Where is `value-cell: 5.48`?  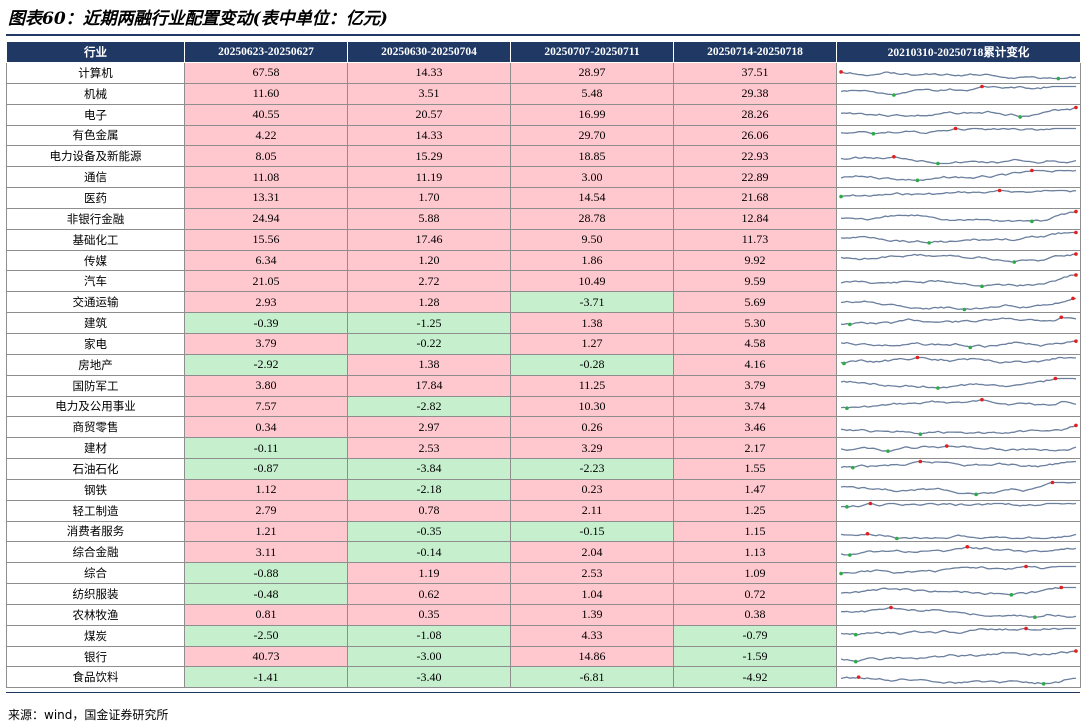 value-cell: 5.48 is located at coordinates (592, 93).